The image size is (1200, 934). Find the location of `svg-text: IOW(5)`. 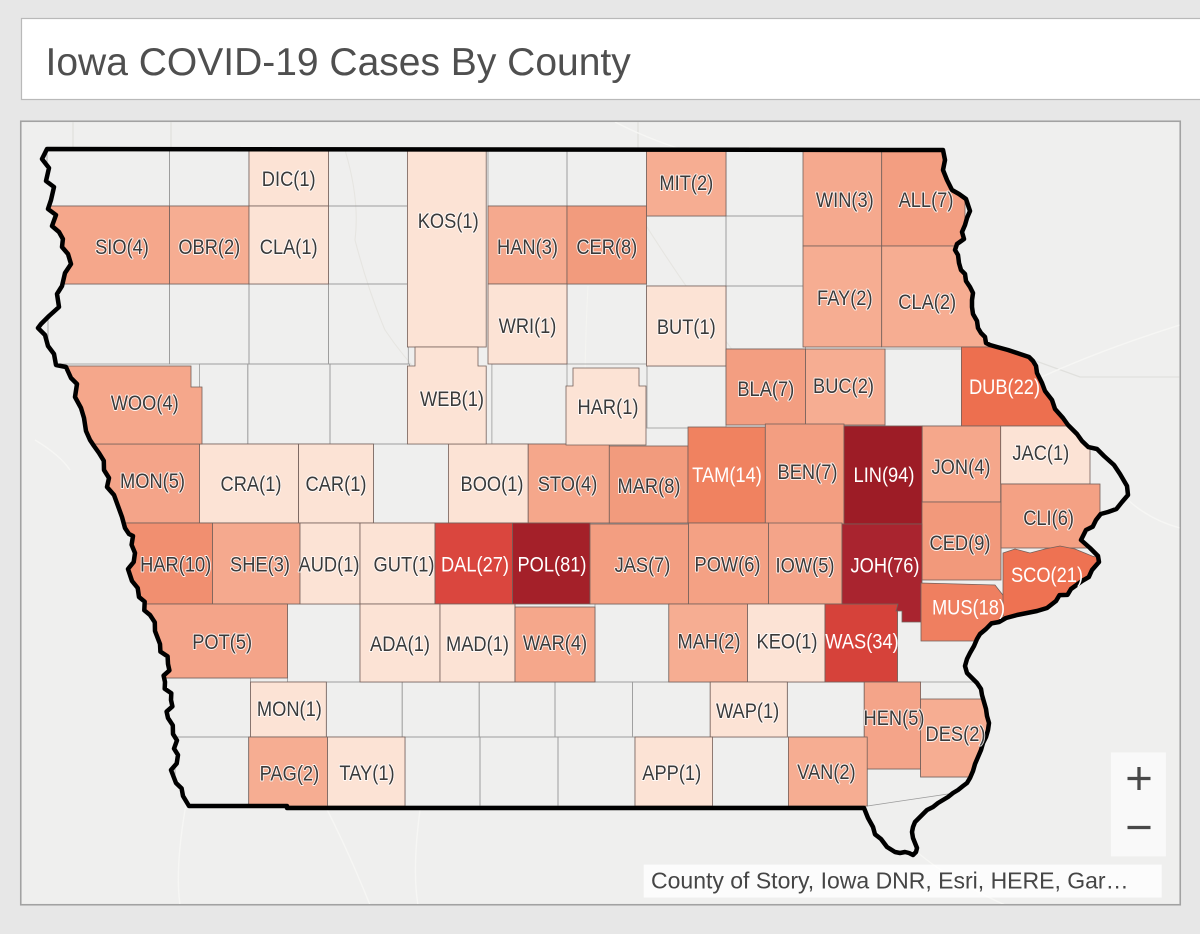

svg-text: IOW(5) is located at coordinates (805, 566).